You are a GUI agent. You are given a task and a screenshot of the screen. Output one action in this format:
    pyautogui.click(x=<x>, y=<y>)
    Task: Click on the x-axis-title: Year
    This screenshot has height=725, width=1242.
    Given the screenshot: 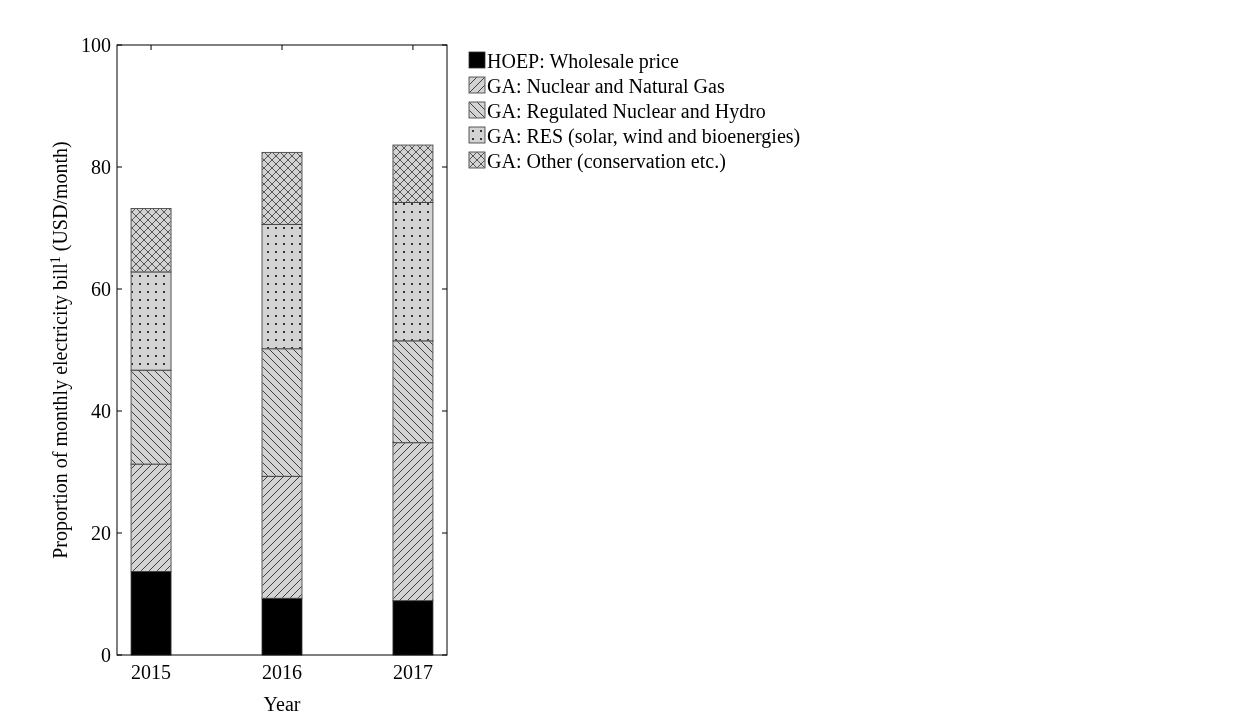 What is the action you would take?
    pyautogui.click(x=282, y=704)
    